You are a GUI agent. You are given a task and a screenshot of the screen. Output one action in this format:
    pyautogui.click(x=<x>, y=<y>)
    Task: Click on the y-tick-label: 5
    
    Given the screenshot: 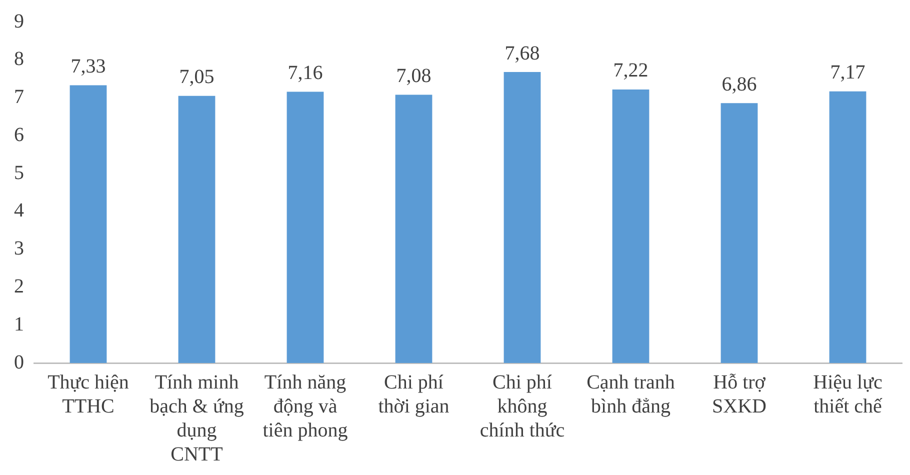 What is the action you would take?
    pyautogui.click(x=19, y=173)
    